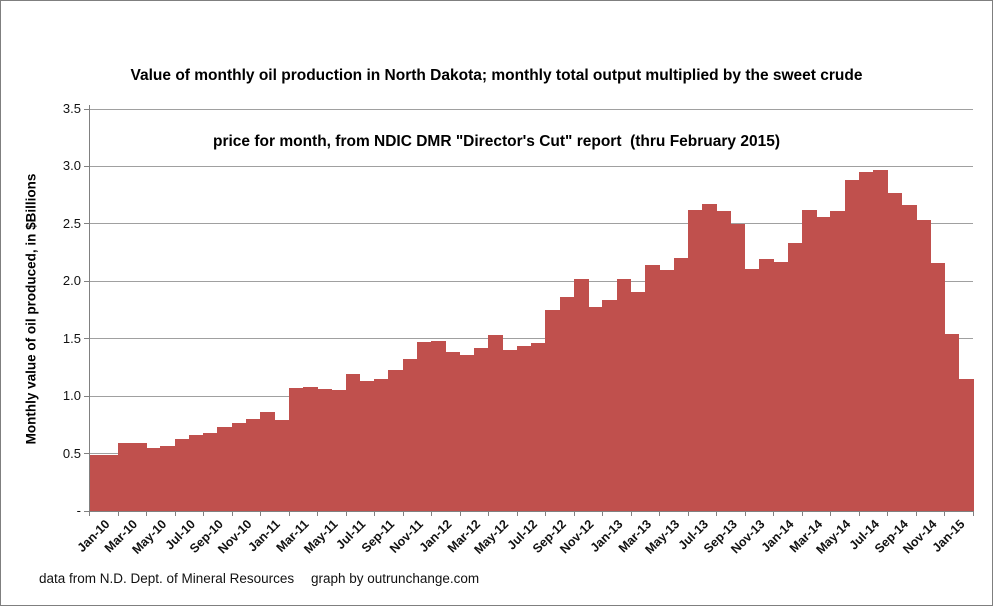 The width and height of the screenshot is (993, 606). I want to click on y-tick-label: 2.5, so click(71, 223).